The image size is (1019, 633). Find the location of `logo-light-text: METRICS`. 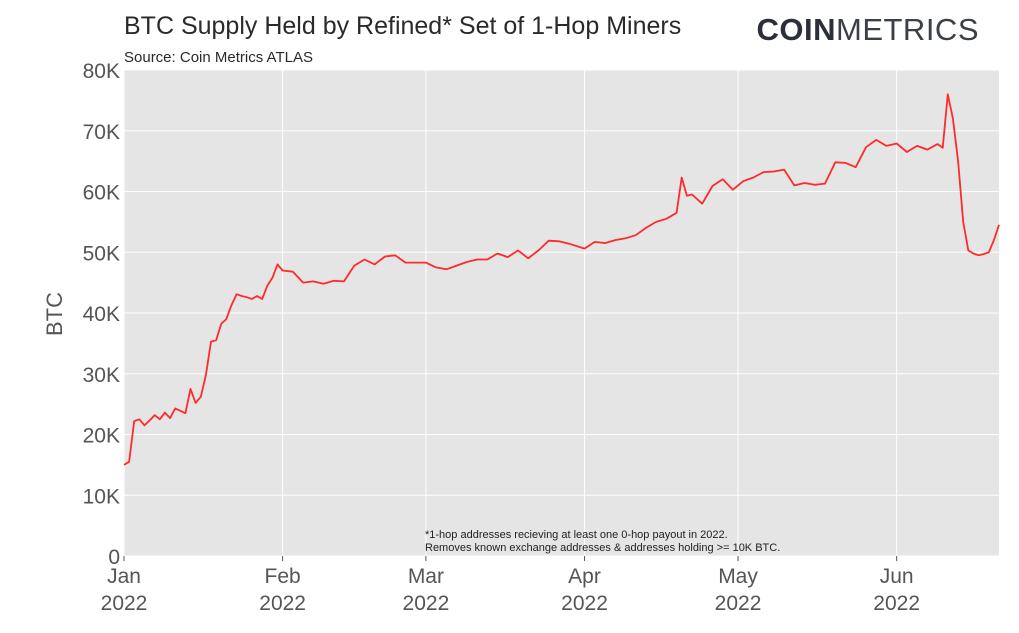

logo-light-text: METRICS is located at coordinates (907, 29).